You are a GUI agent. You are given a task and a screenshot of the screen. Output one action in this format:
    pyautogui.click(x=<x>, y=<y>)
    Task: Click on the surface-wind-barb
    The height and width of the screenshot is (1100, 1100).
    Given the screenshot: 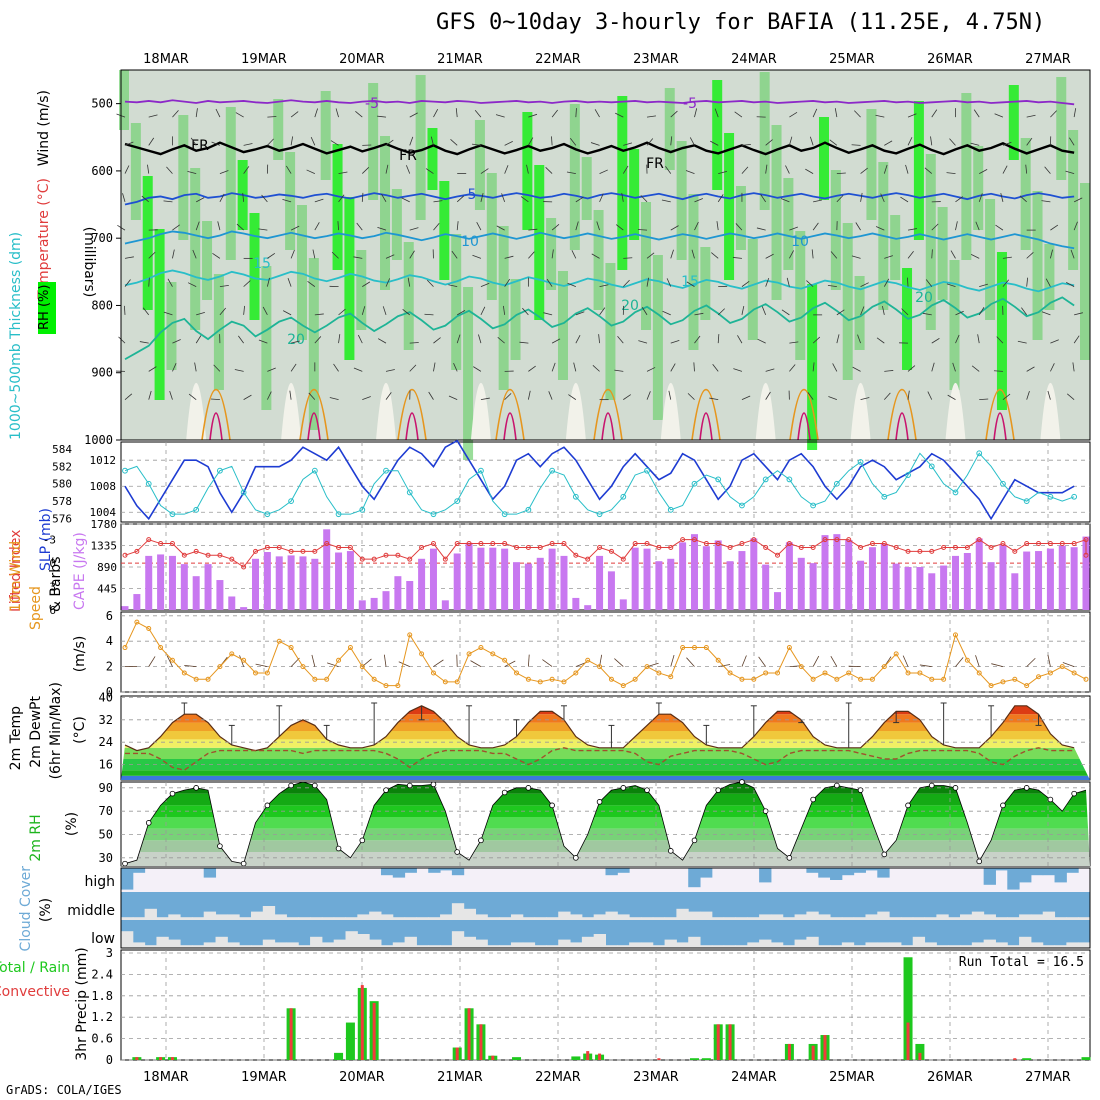 What is the action you would take?
    pyautogui.click(x=672, y=660)
    